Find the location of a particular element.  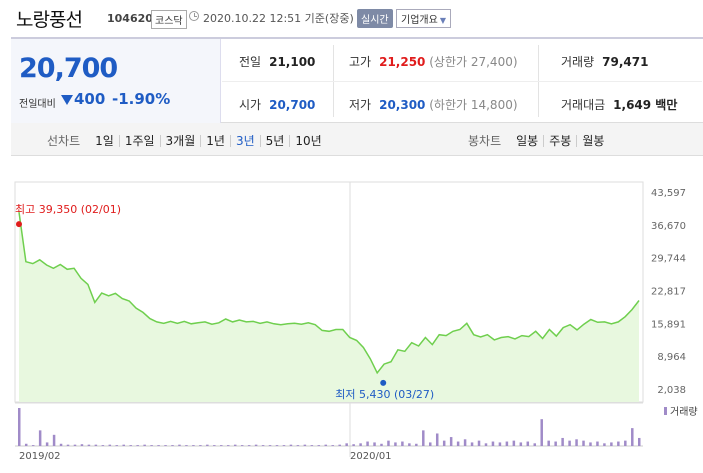

high-value: 21,250 is located at coordinates (402, 62).